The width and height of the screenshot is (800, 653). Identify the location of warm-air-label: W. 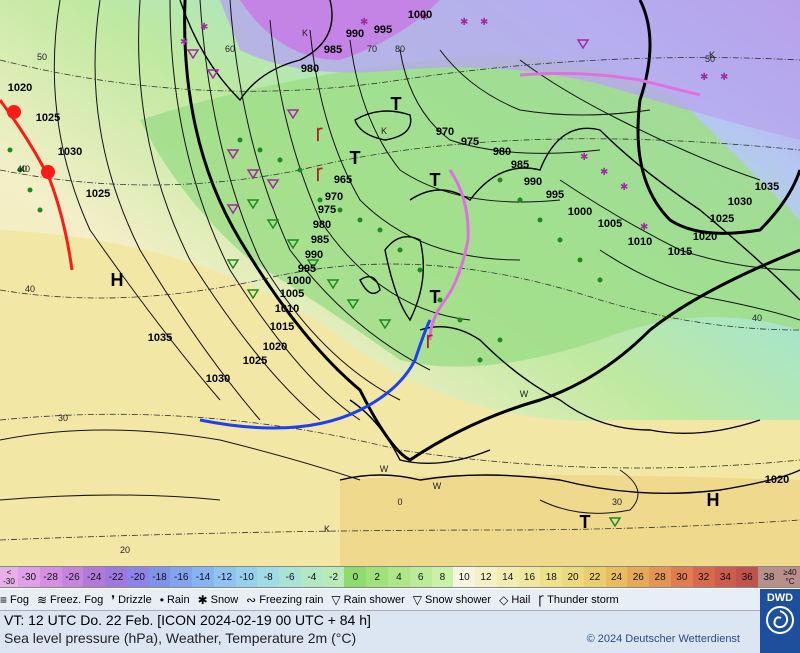
(437, 486).